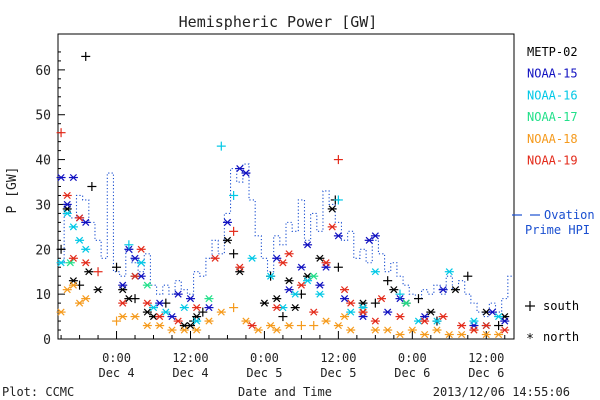 The height and width of the screenshot is (400, 600). I want to click on north-marker-label: north, so click(561, 337).